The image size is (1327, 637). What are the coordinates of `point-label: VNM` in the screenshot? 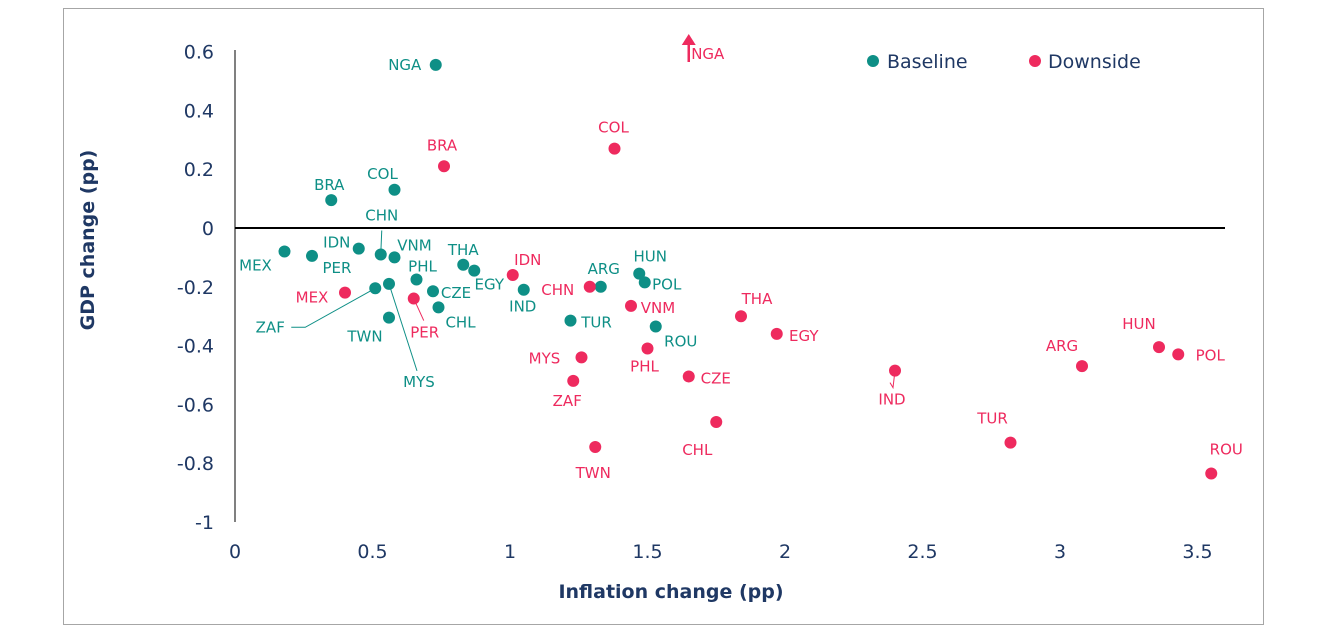 It's located at (414, 245).